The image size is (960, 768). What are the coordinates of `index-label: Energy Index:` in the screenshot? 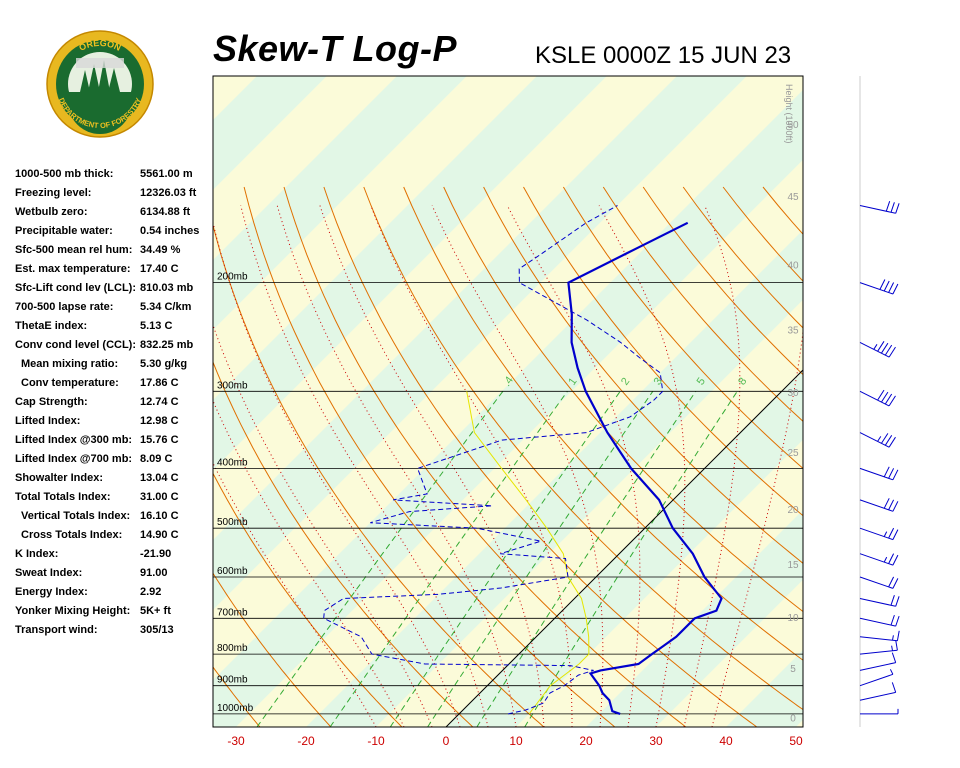 It's located at (51, 592).